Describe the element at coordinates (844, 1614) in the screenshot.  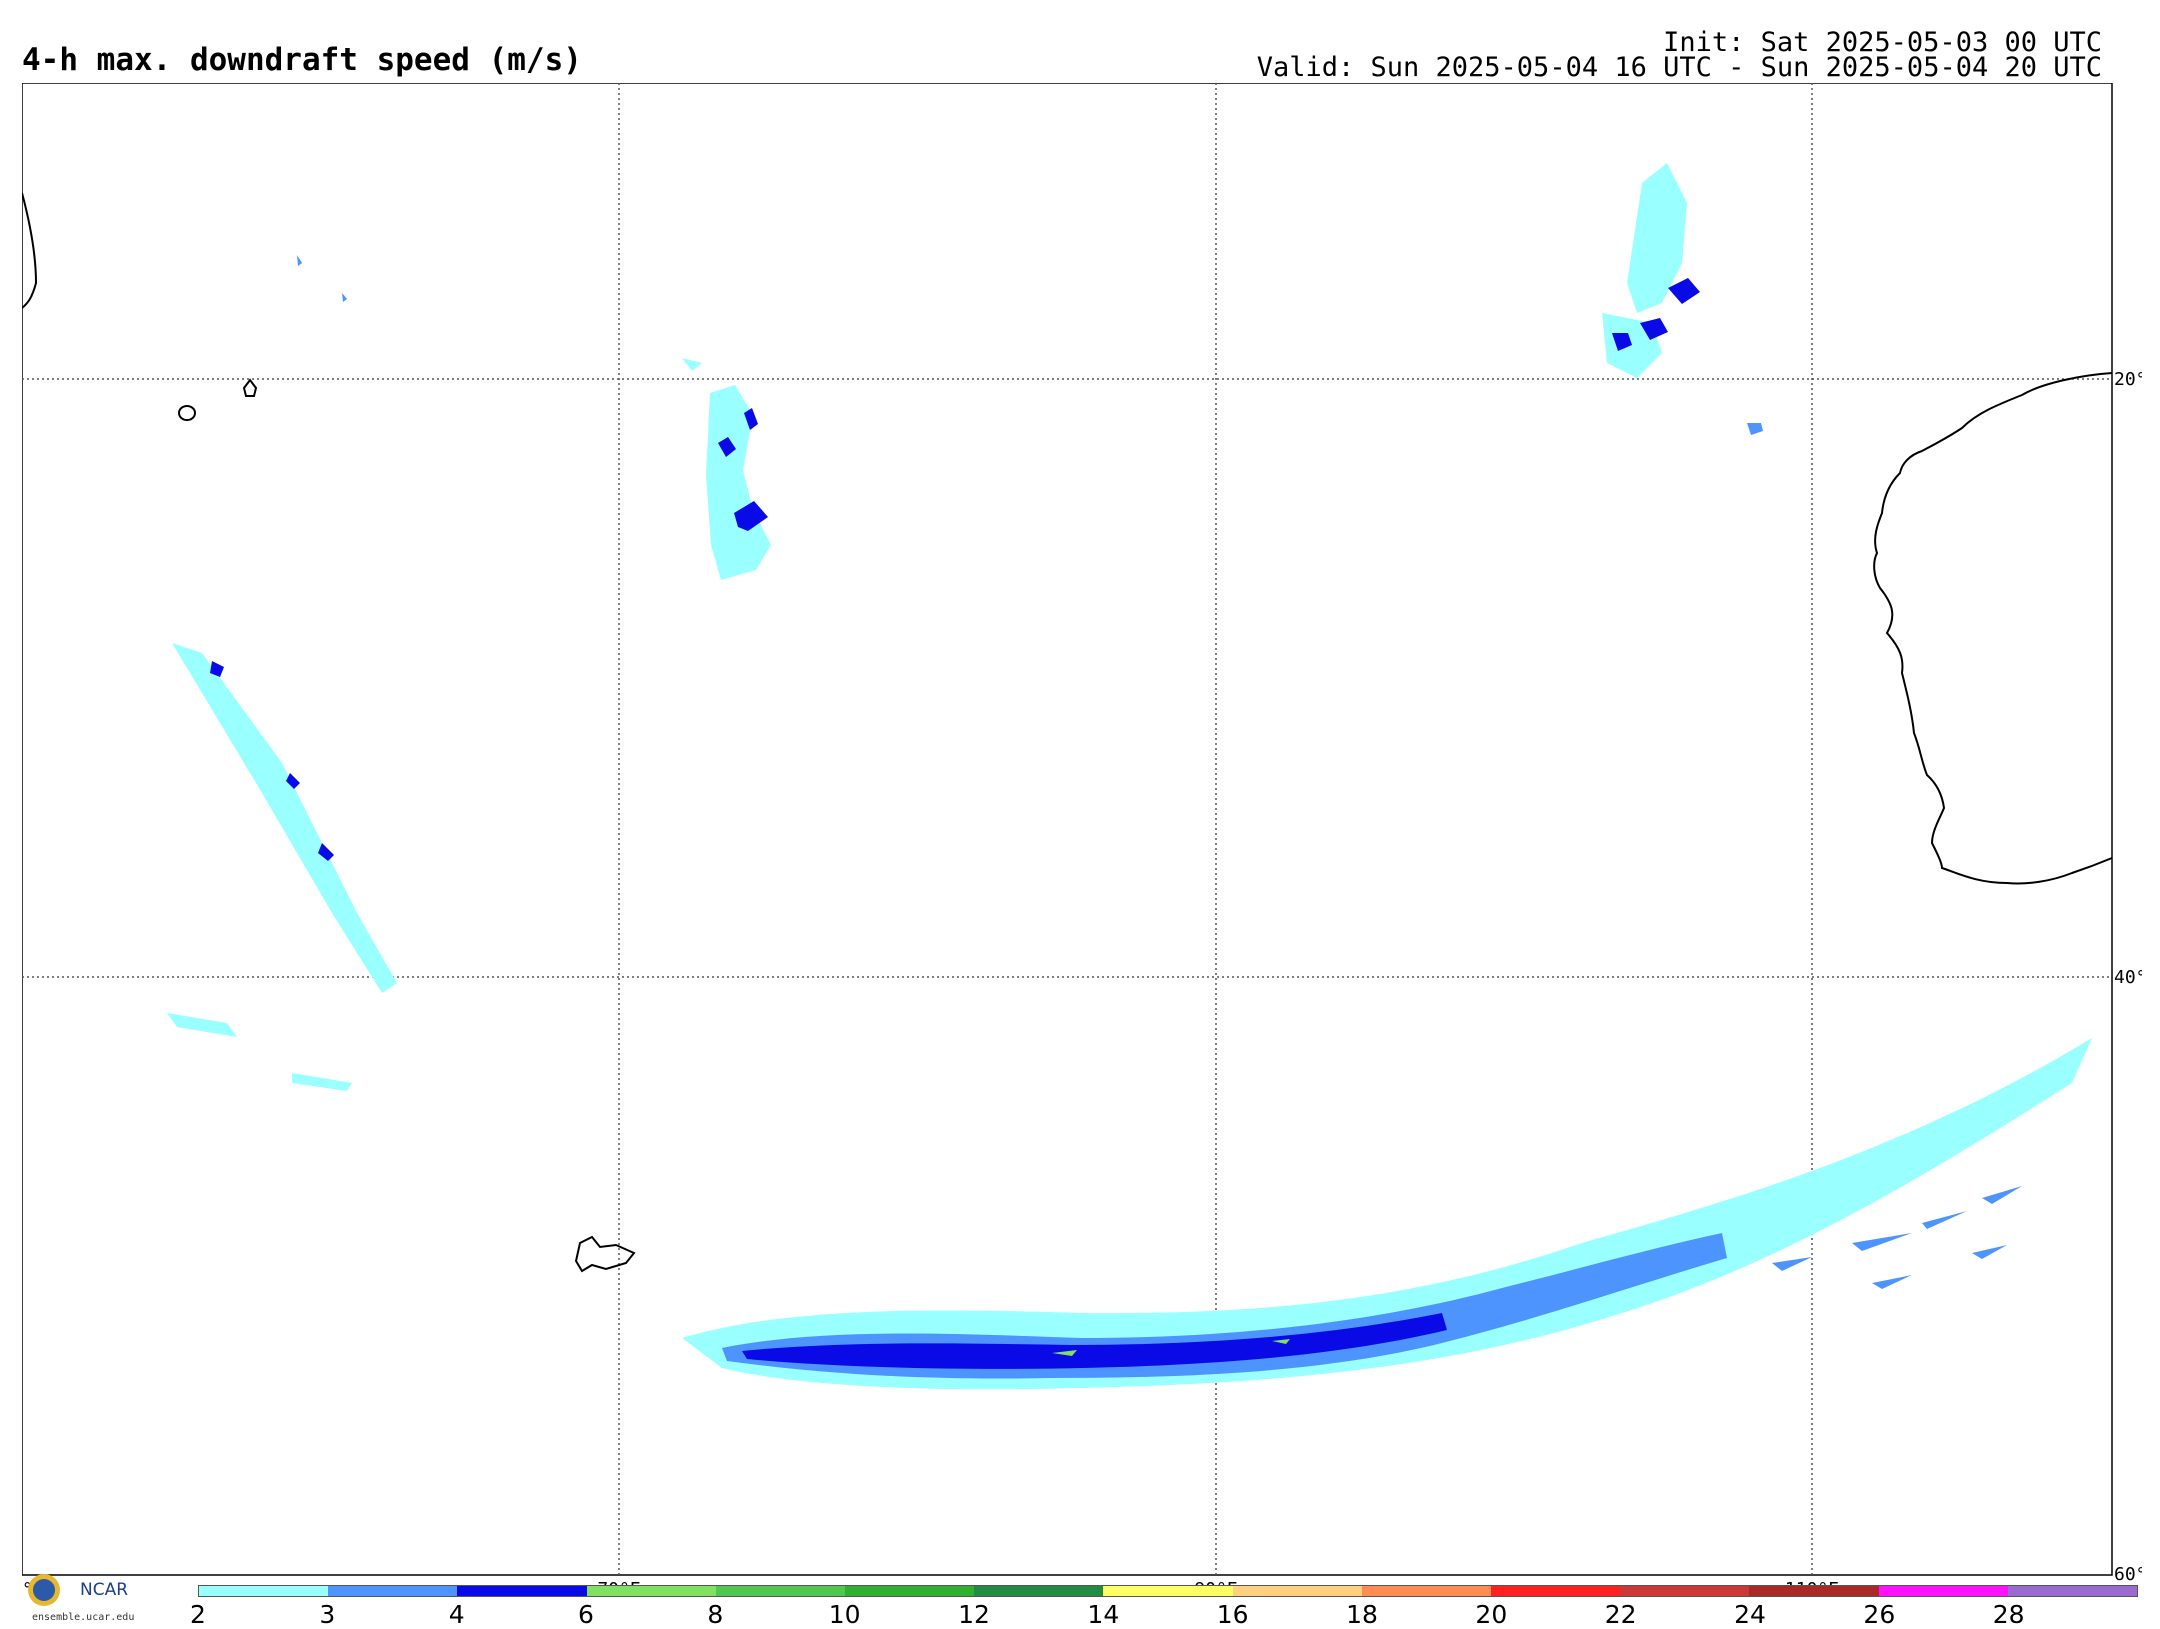
I see `colorbar-tick-label: 10` at that location.